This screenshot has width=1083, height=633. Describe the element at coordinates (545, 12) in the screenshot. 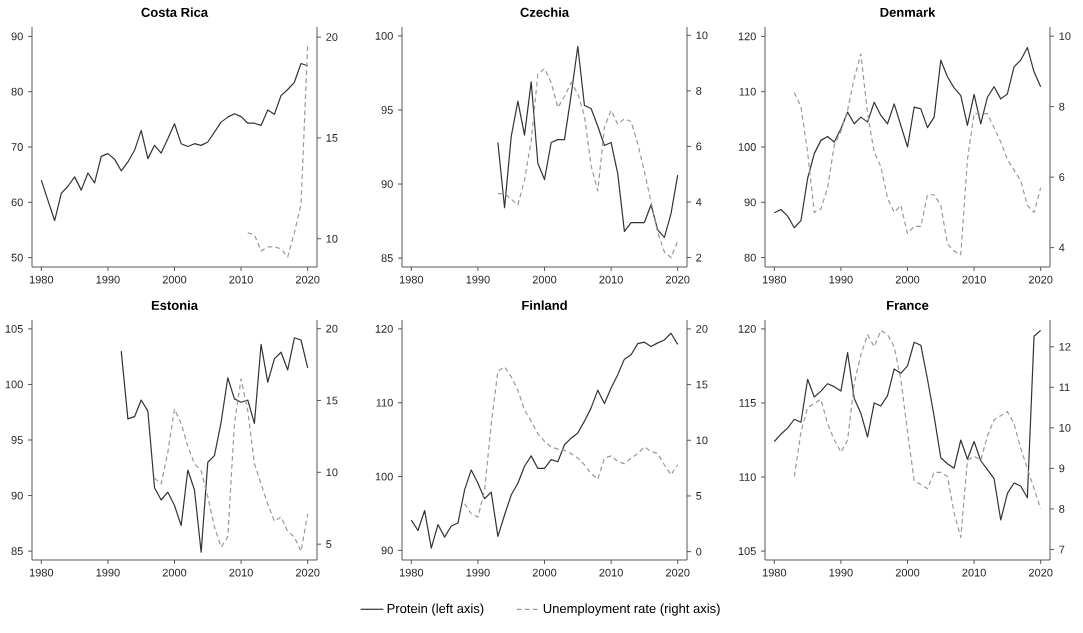

I see `chart-title: Czechia` at that location.